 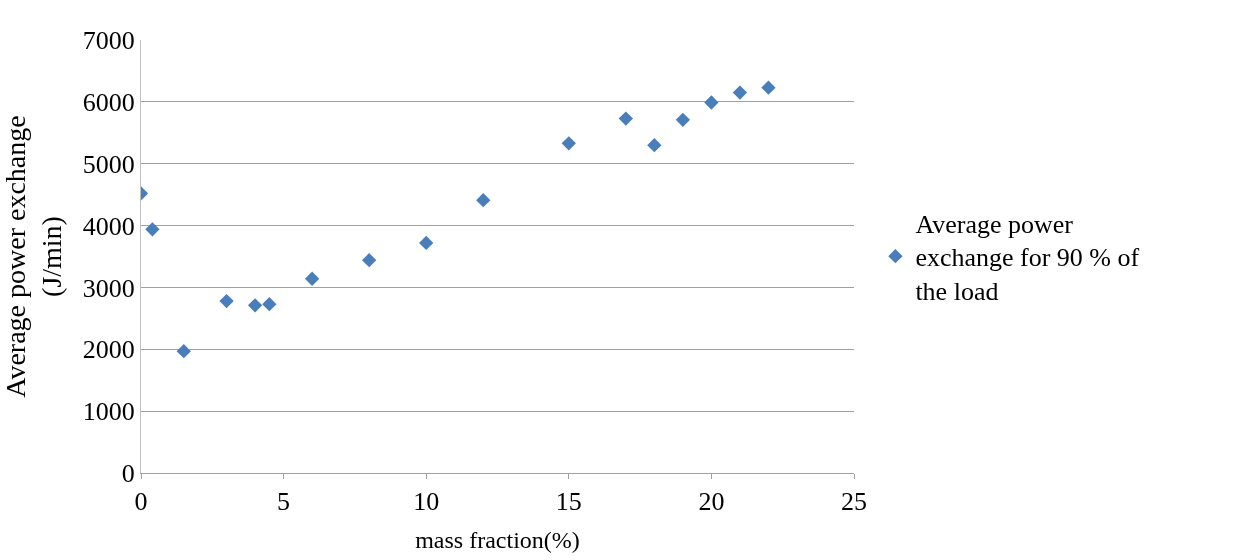 What do you see at coordinates (108, 41) in the screenshot?
I see `y-tick-label: 7000` at bounding box center [108, 41].